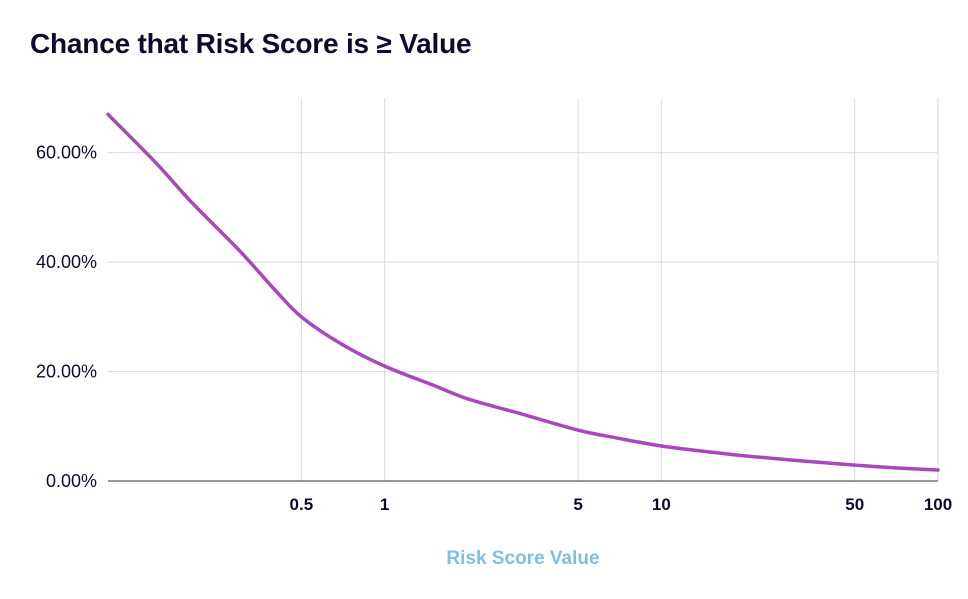  I want to click on y-tick-label: 60.00%, so click(66, 153).